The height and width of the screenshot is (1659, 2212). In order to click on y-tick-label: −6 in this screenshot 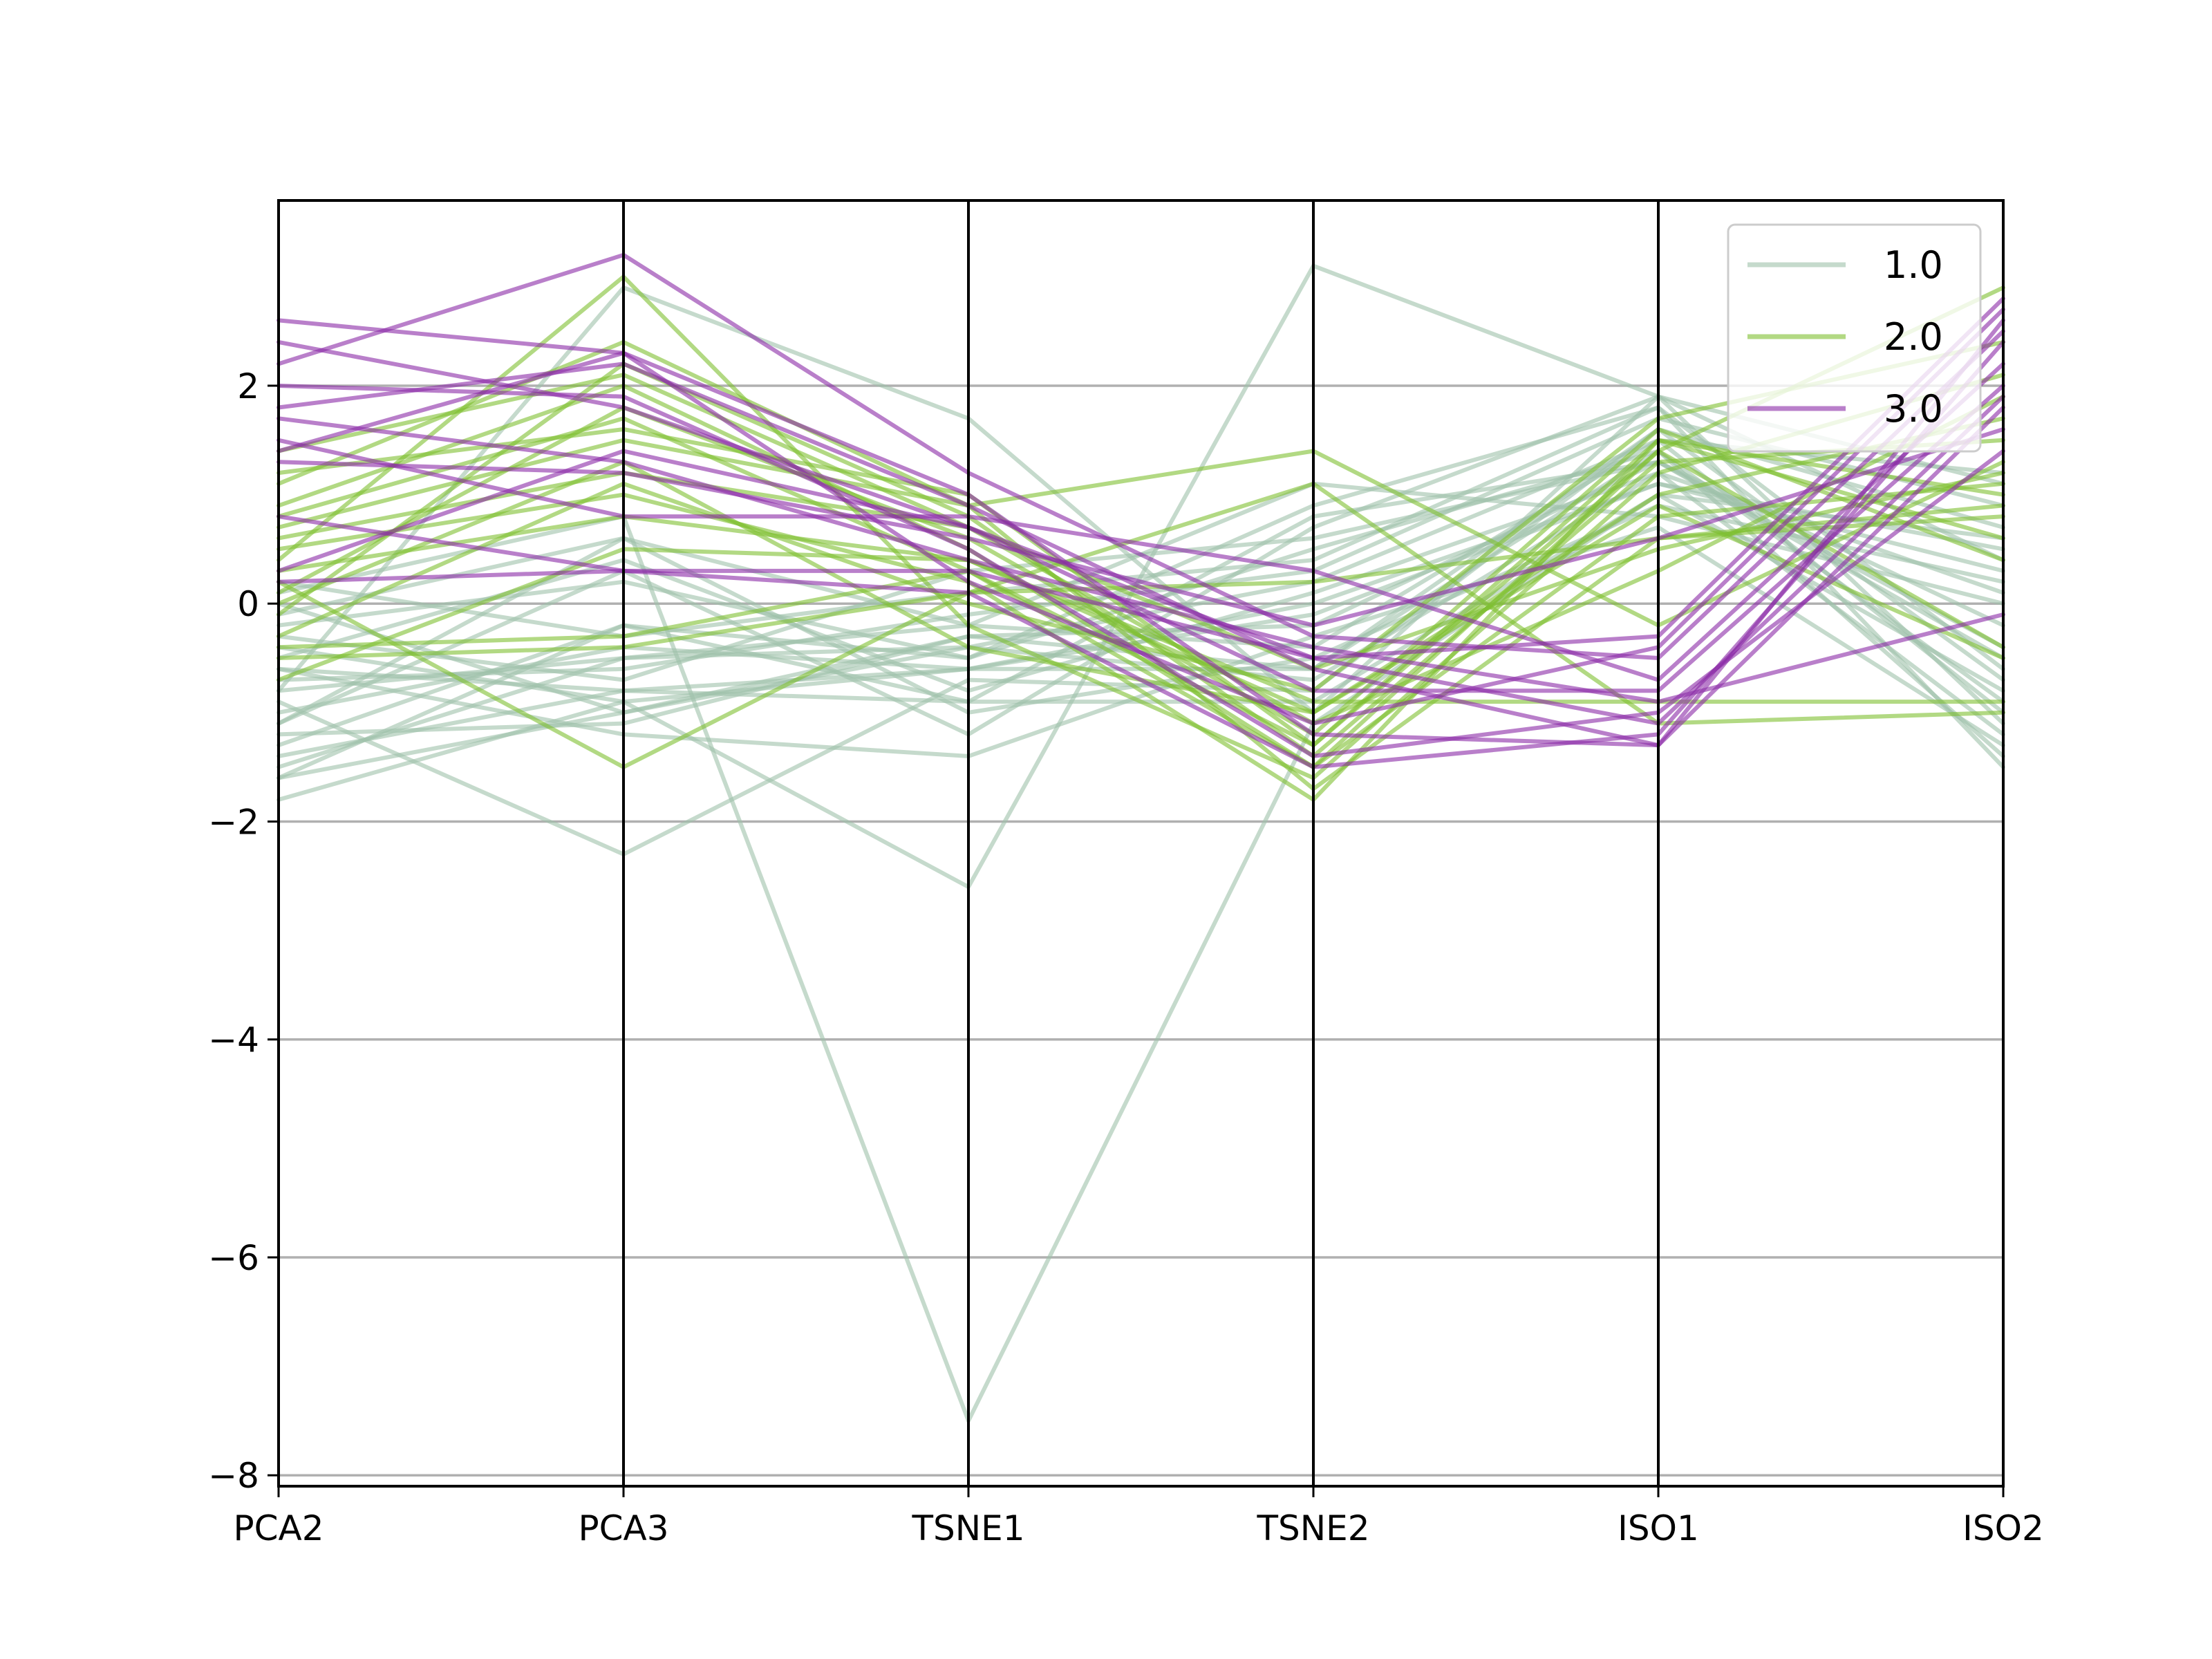, I will do `click(233, 1258)`.